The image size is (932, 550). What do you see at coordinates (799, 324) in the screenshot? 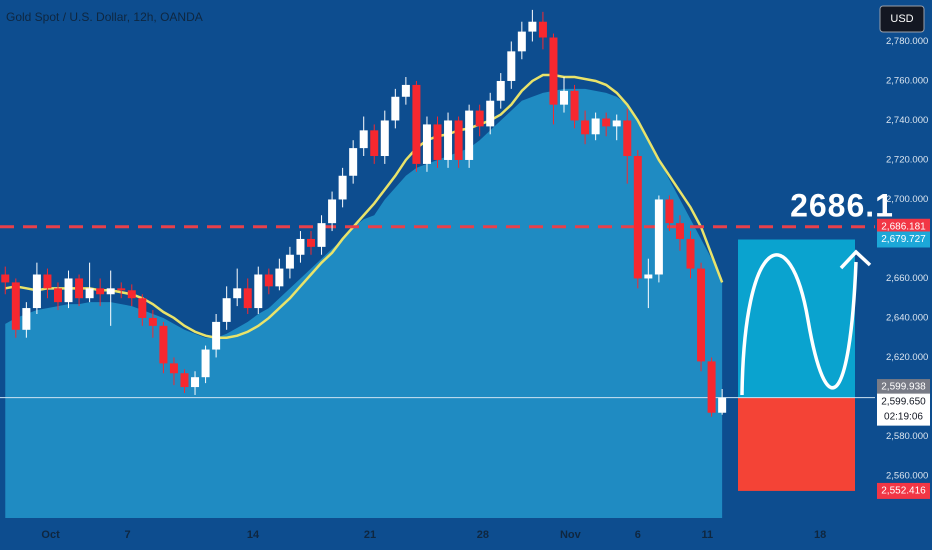
I see `projection-curve` at bounding box center [799, 324].